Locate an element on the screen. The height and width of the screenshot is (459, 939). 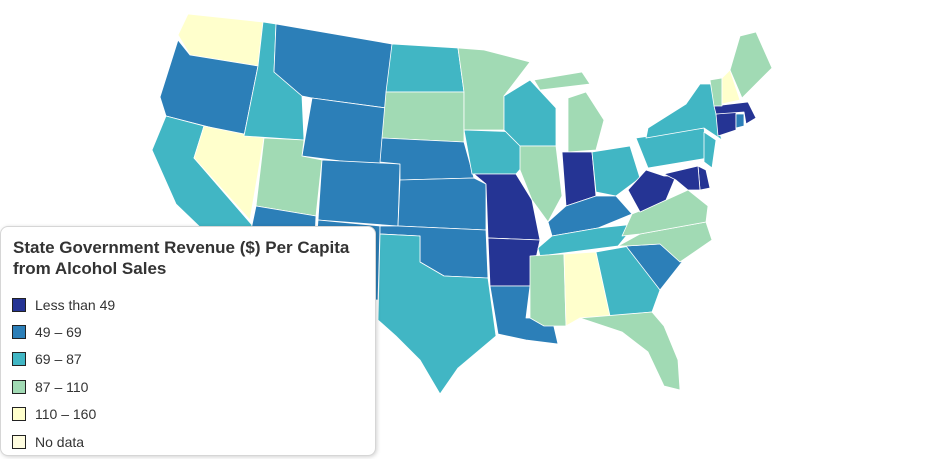
legend-label: Less than 49 is located at coordinates (75, 304).